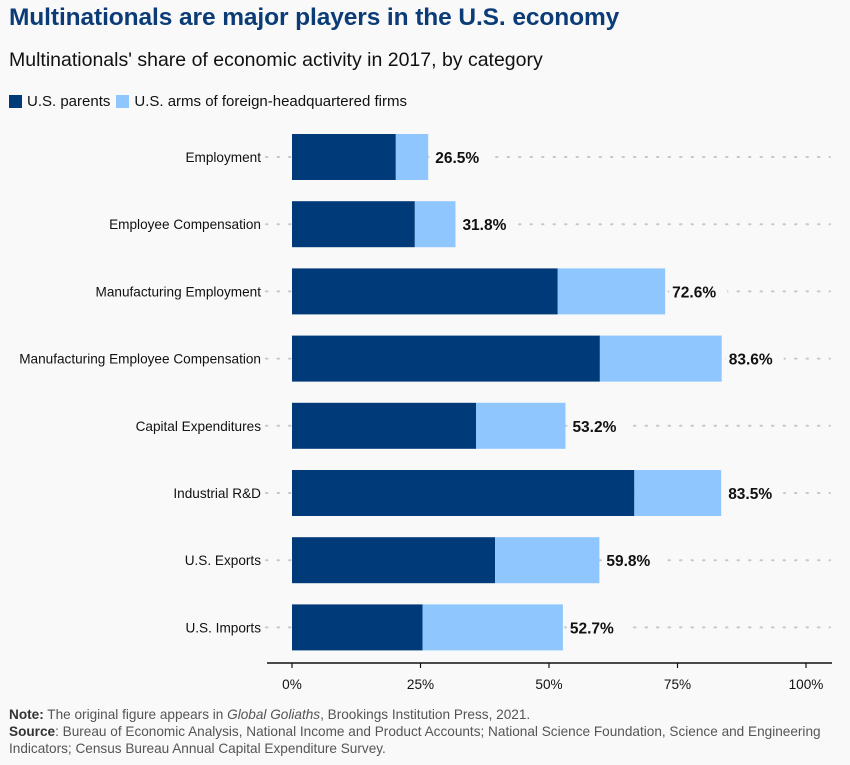 The image size is (850, 765). I want to click on category-label: Industrial R&D, so click(217, 493).